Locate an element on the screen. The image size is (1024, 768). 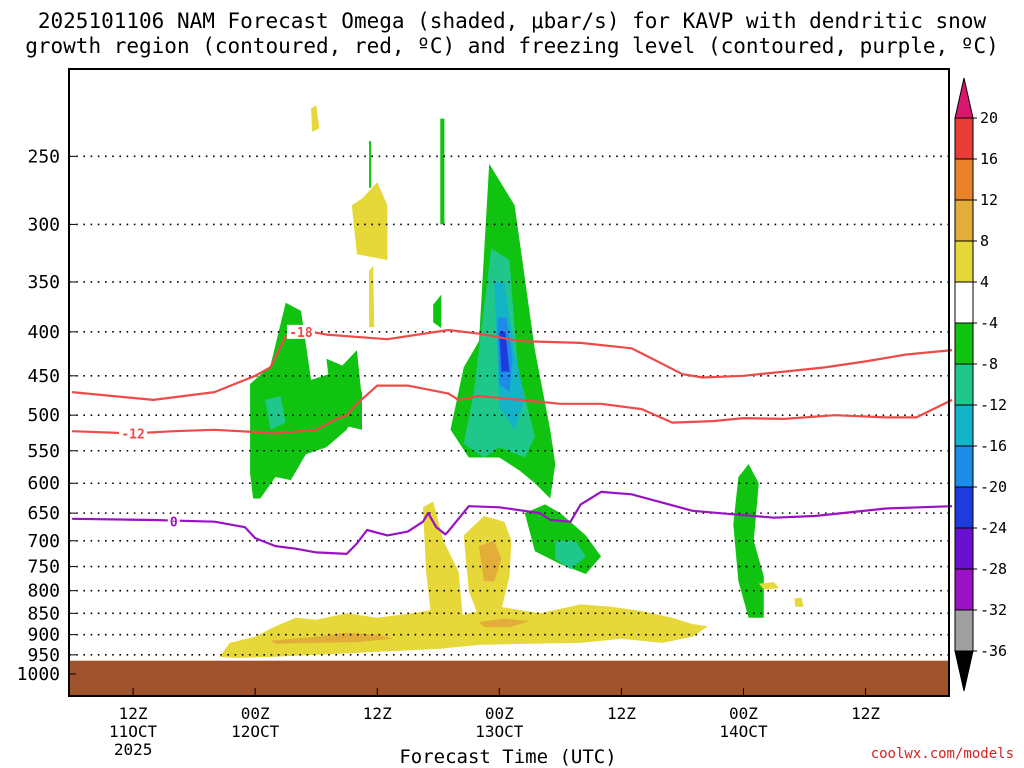
colorbar-label-13: -36 is located at coordinates (993, 651).